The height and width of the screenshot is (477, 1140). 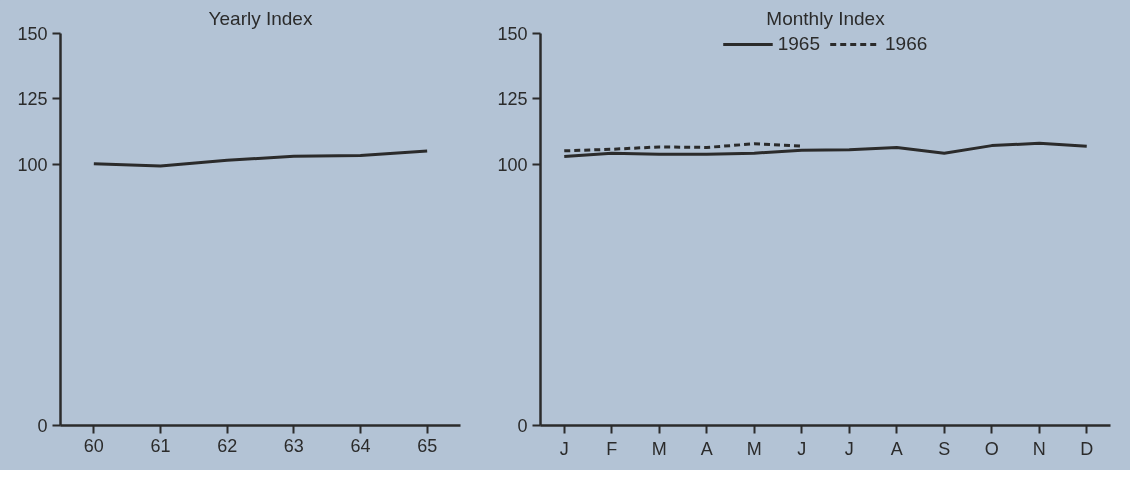 What do you see at coordinates (1087, 448) in the screenshot?
I see `x-tick-label: D` at bounding box center [1087, 448].